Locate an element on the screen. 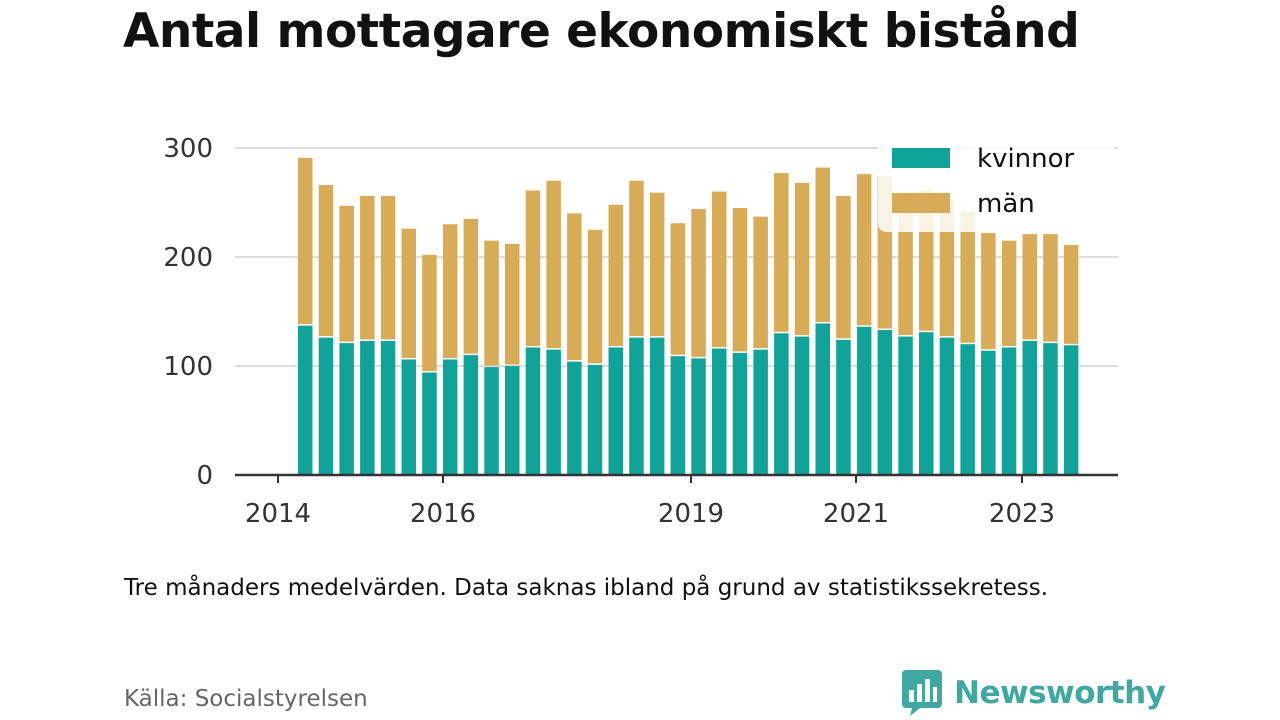 The width and height of the screenshot is (1280, 720). legend: kvinnor män is located at coordinates (996, 183).